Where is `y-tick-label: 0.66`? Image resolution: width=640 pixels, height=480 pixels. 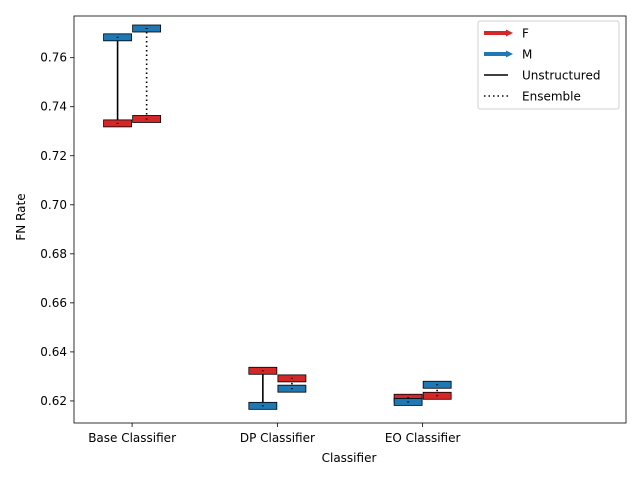 y-tick-label: 0.66 is located at coordinates (53, 303).